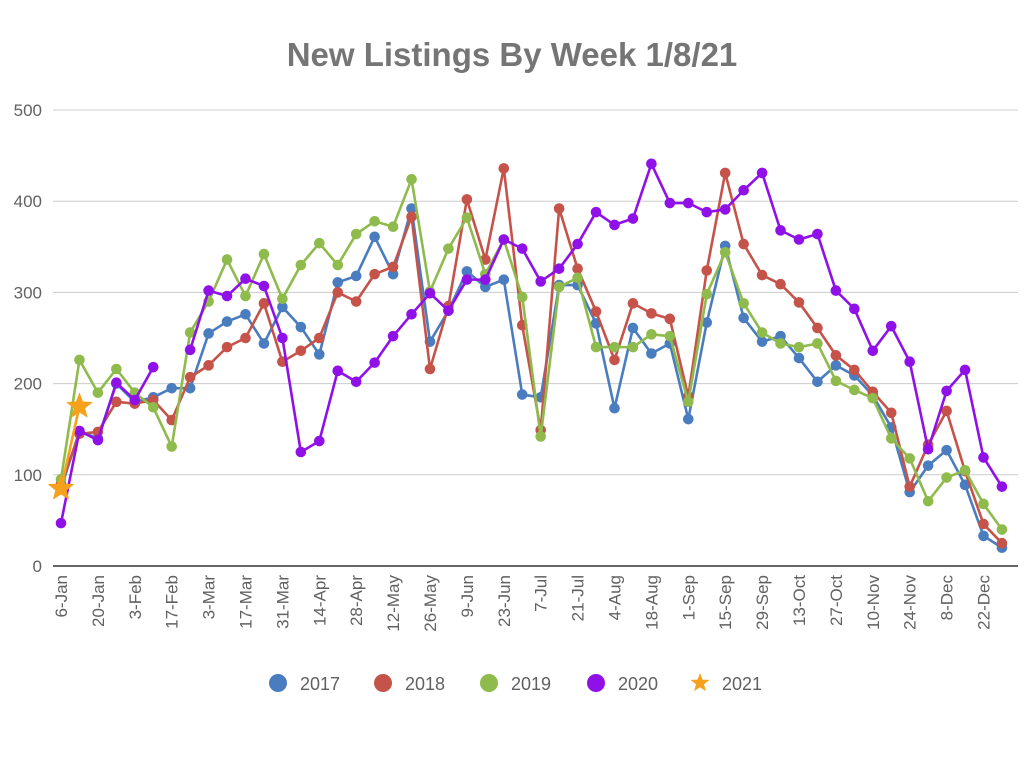 This screenshot has height=784, width=1024. Describe the element at coordinates (531, 684) in the screenshot. I see `legend-label: 2019` at that location.